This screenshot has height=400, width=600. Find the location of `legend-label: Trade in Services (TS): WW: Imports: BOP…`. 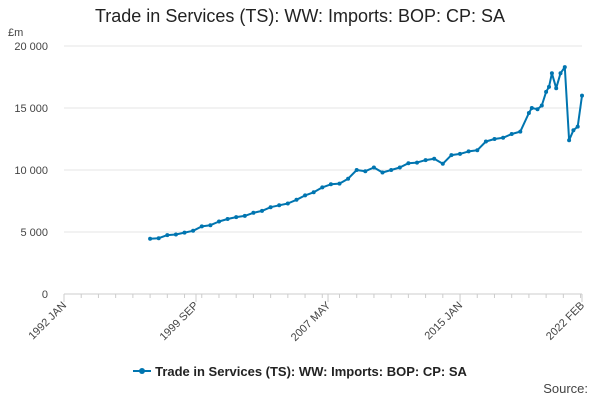

legend-label: Trade in Services (TS): WW: Imports: BOP… is located at coordinates (311, 371).